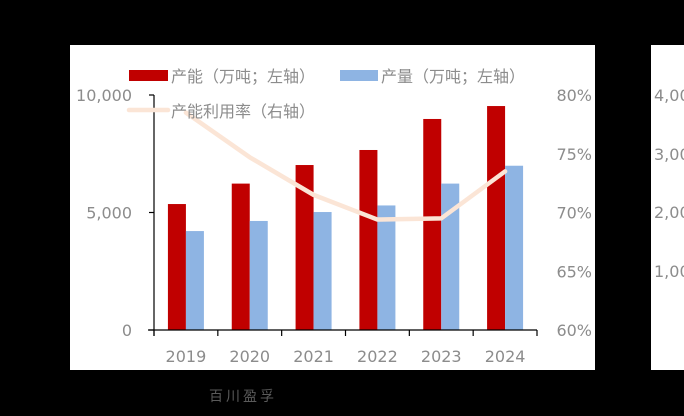  Describe the element at coordinates (669, 154) in the screenshot. I see `next-chart-axis-label: 3,00` at that location.